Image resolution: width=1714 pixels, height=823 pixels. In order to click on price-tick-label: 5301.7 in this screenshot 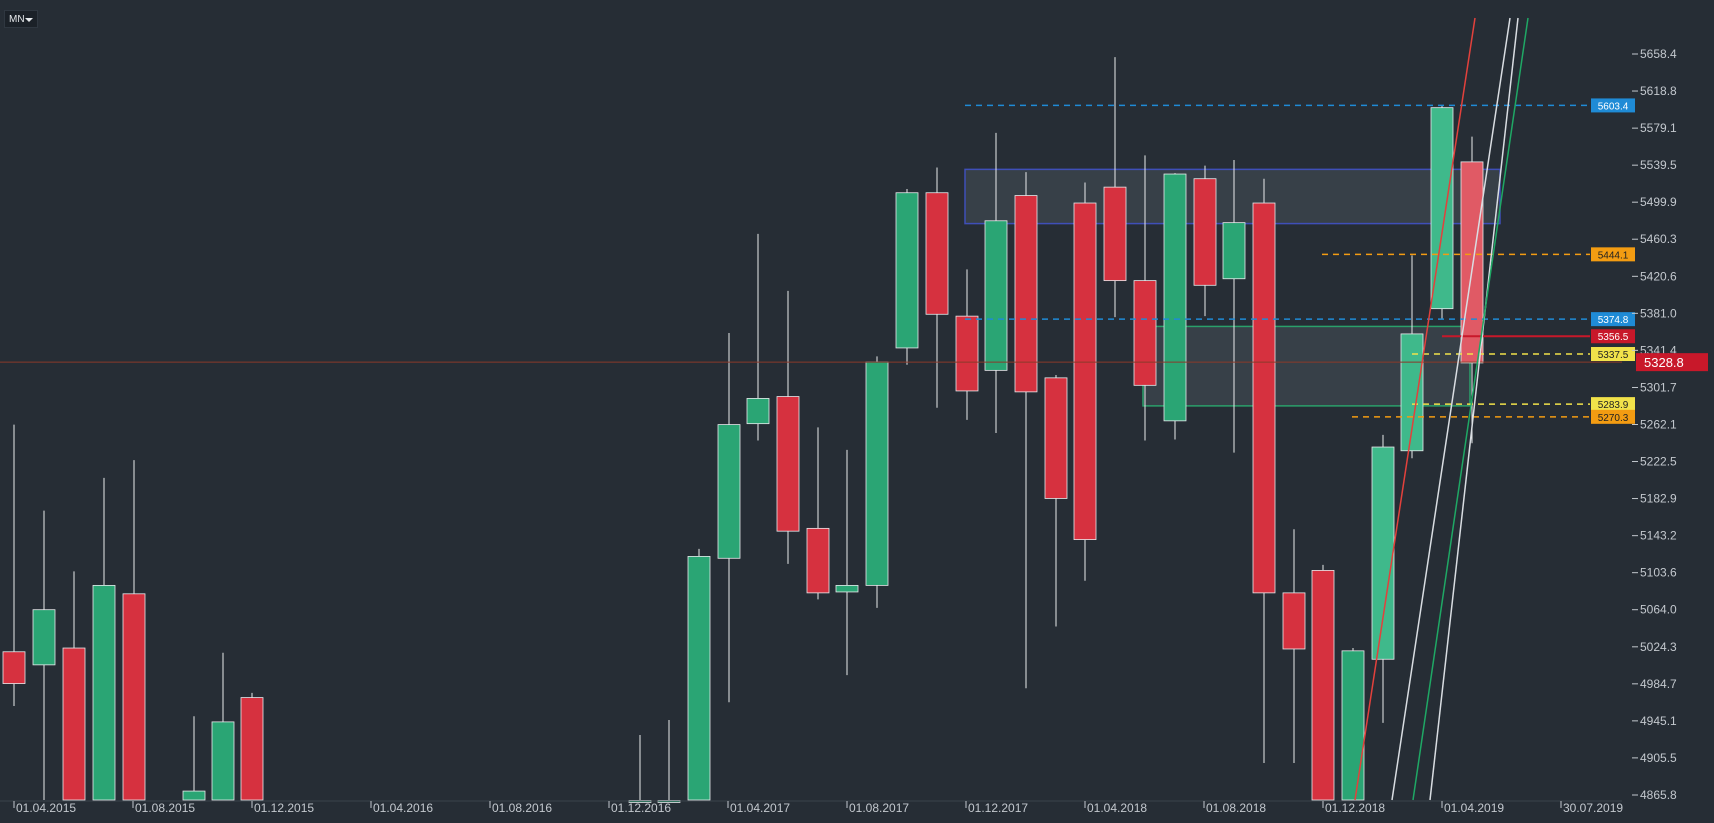, I will do `click(1658, 387)`.